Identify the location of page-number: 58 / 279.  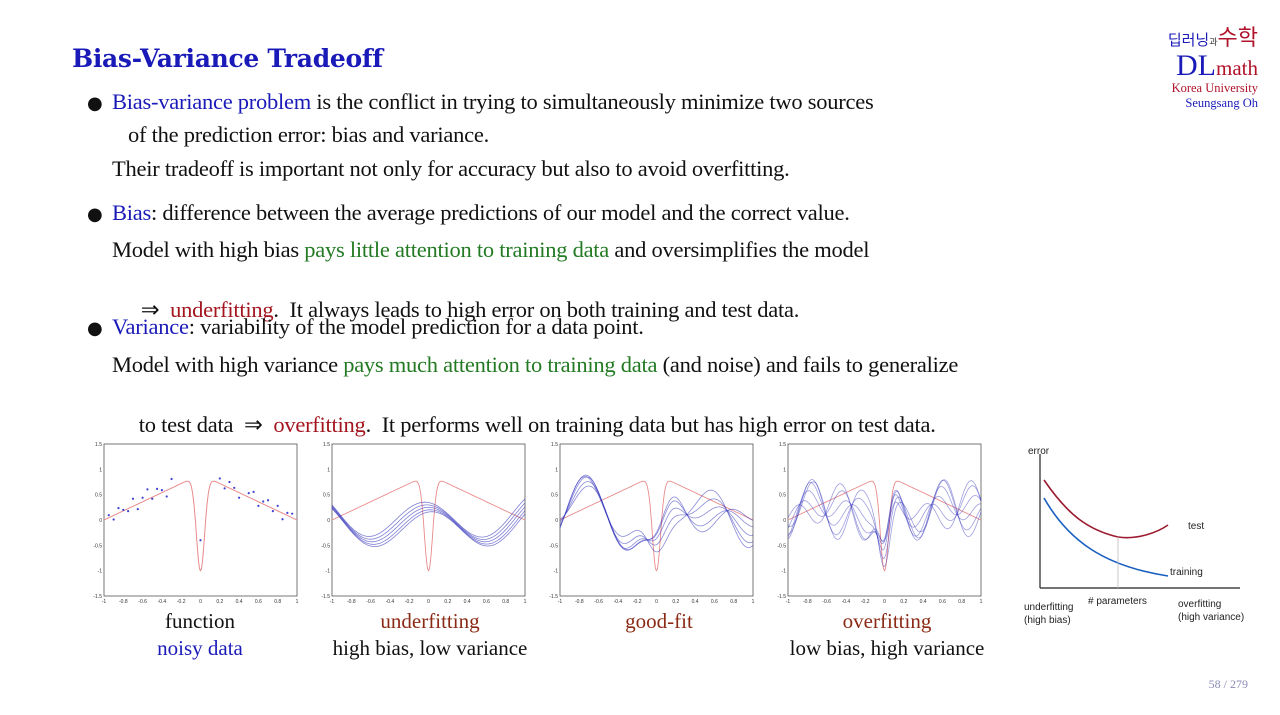
(1228, 684).